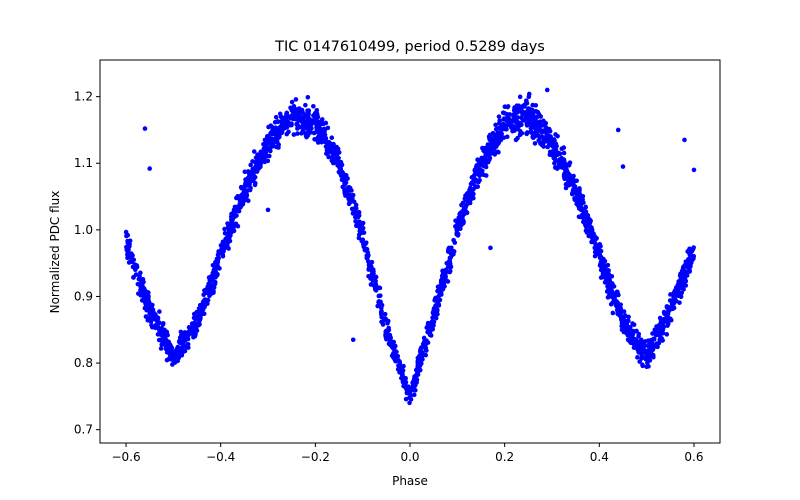  What do you see at coordinates (693, 457) in the screenshot?
I see `x-tick-label: 0.6` at bounding box center [693, 457].